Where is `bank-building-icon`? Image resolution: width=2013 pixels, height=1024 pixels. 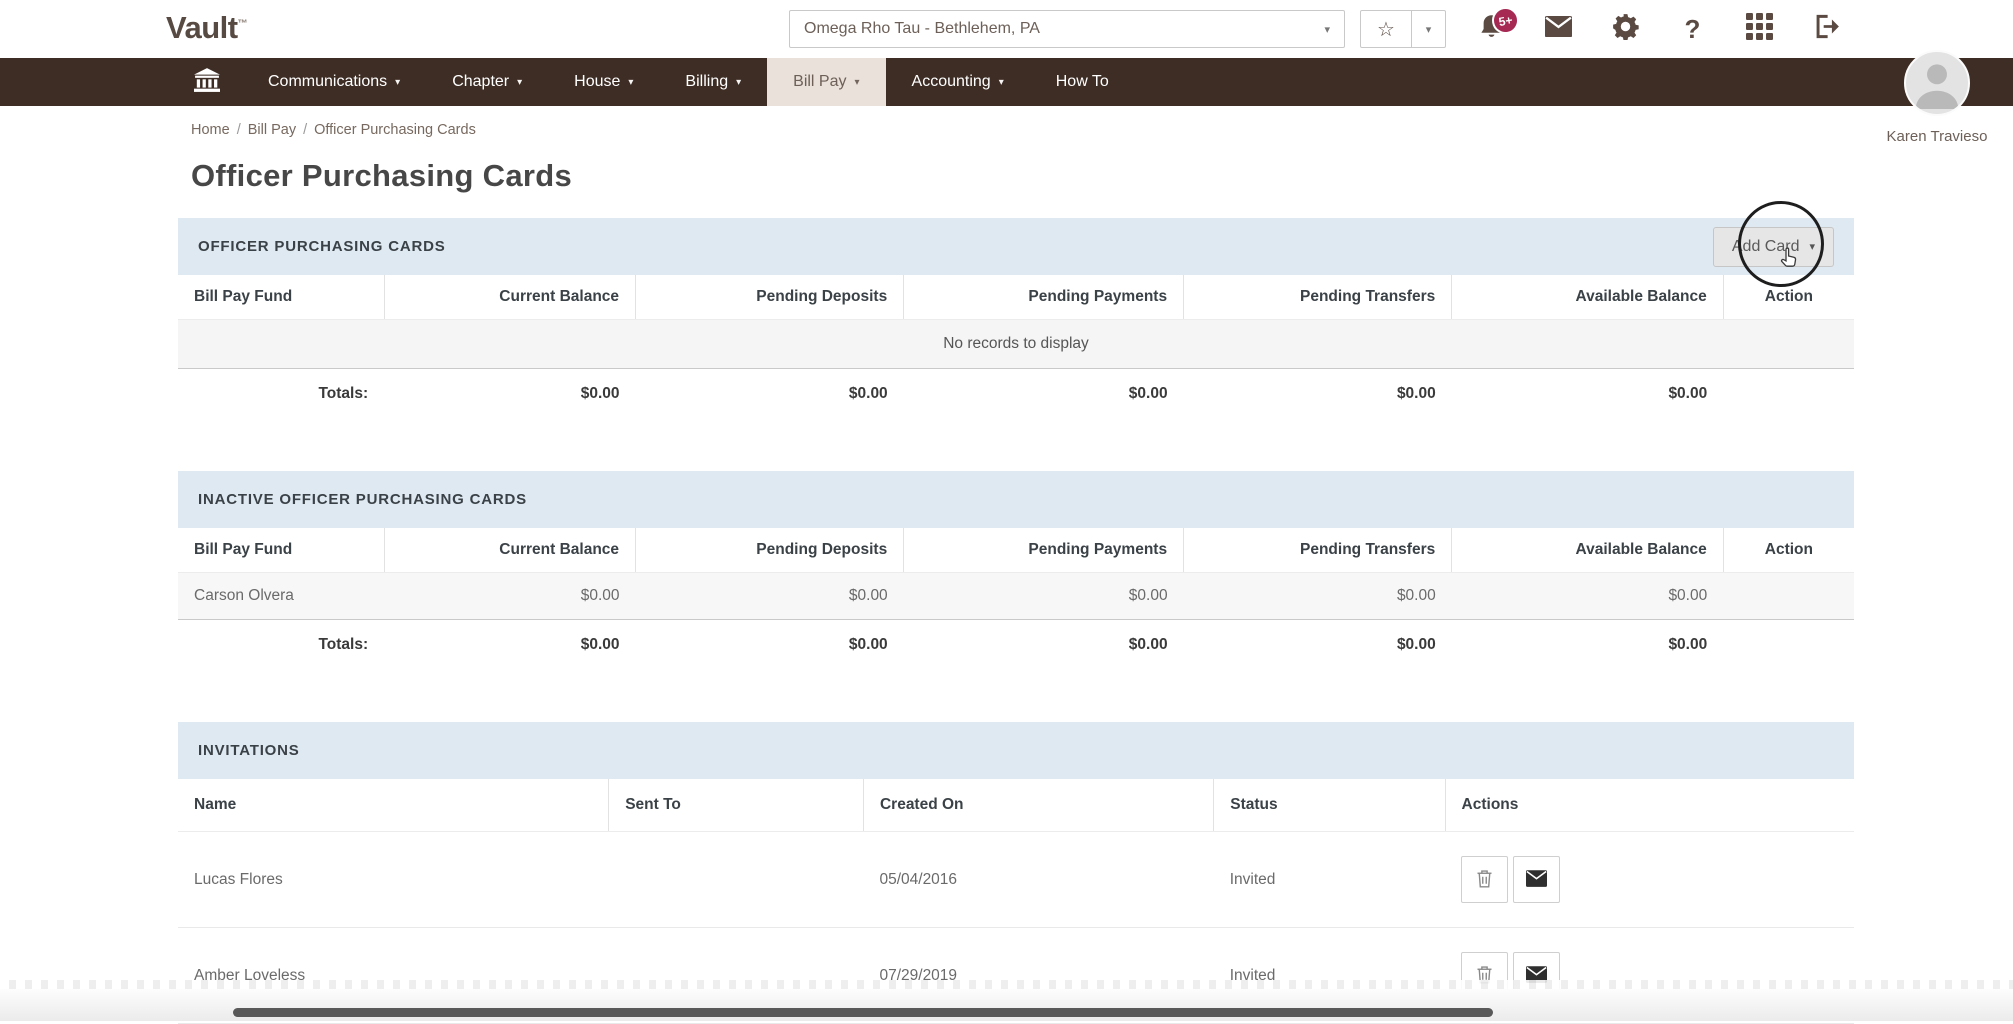
bank-building-icon is located at coordinates (207, 82).